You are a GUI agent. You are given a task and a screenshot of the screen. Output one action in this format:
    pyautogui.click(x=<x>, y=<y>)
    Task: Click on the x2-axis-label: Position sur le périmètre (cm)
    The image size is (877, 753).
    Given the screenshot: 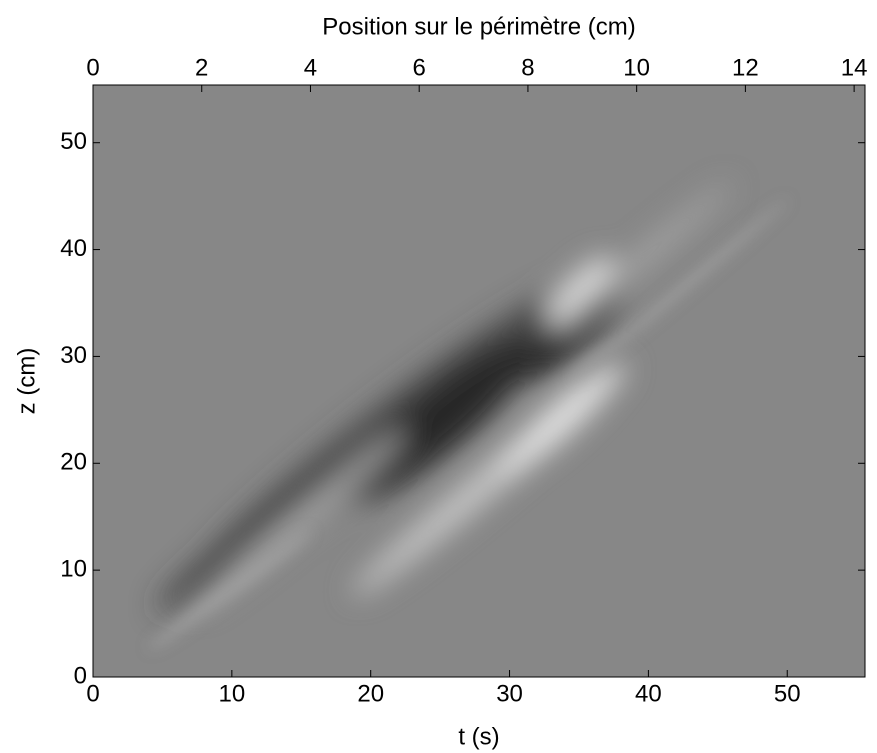 What is the action you would take?
    pyautogui.click(x=478, y=26)
    